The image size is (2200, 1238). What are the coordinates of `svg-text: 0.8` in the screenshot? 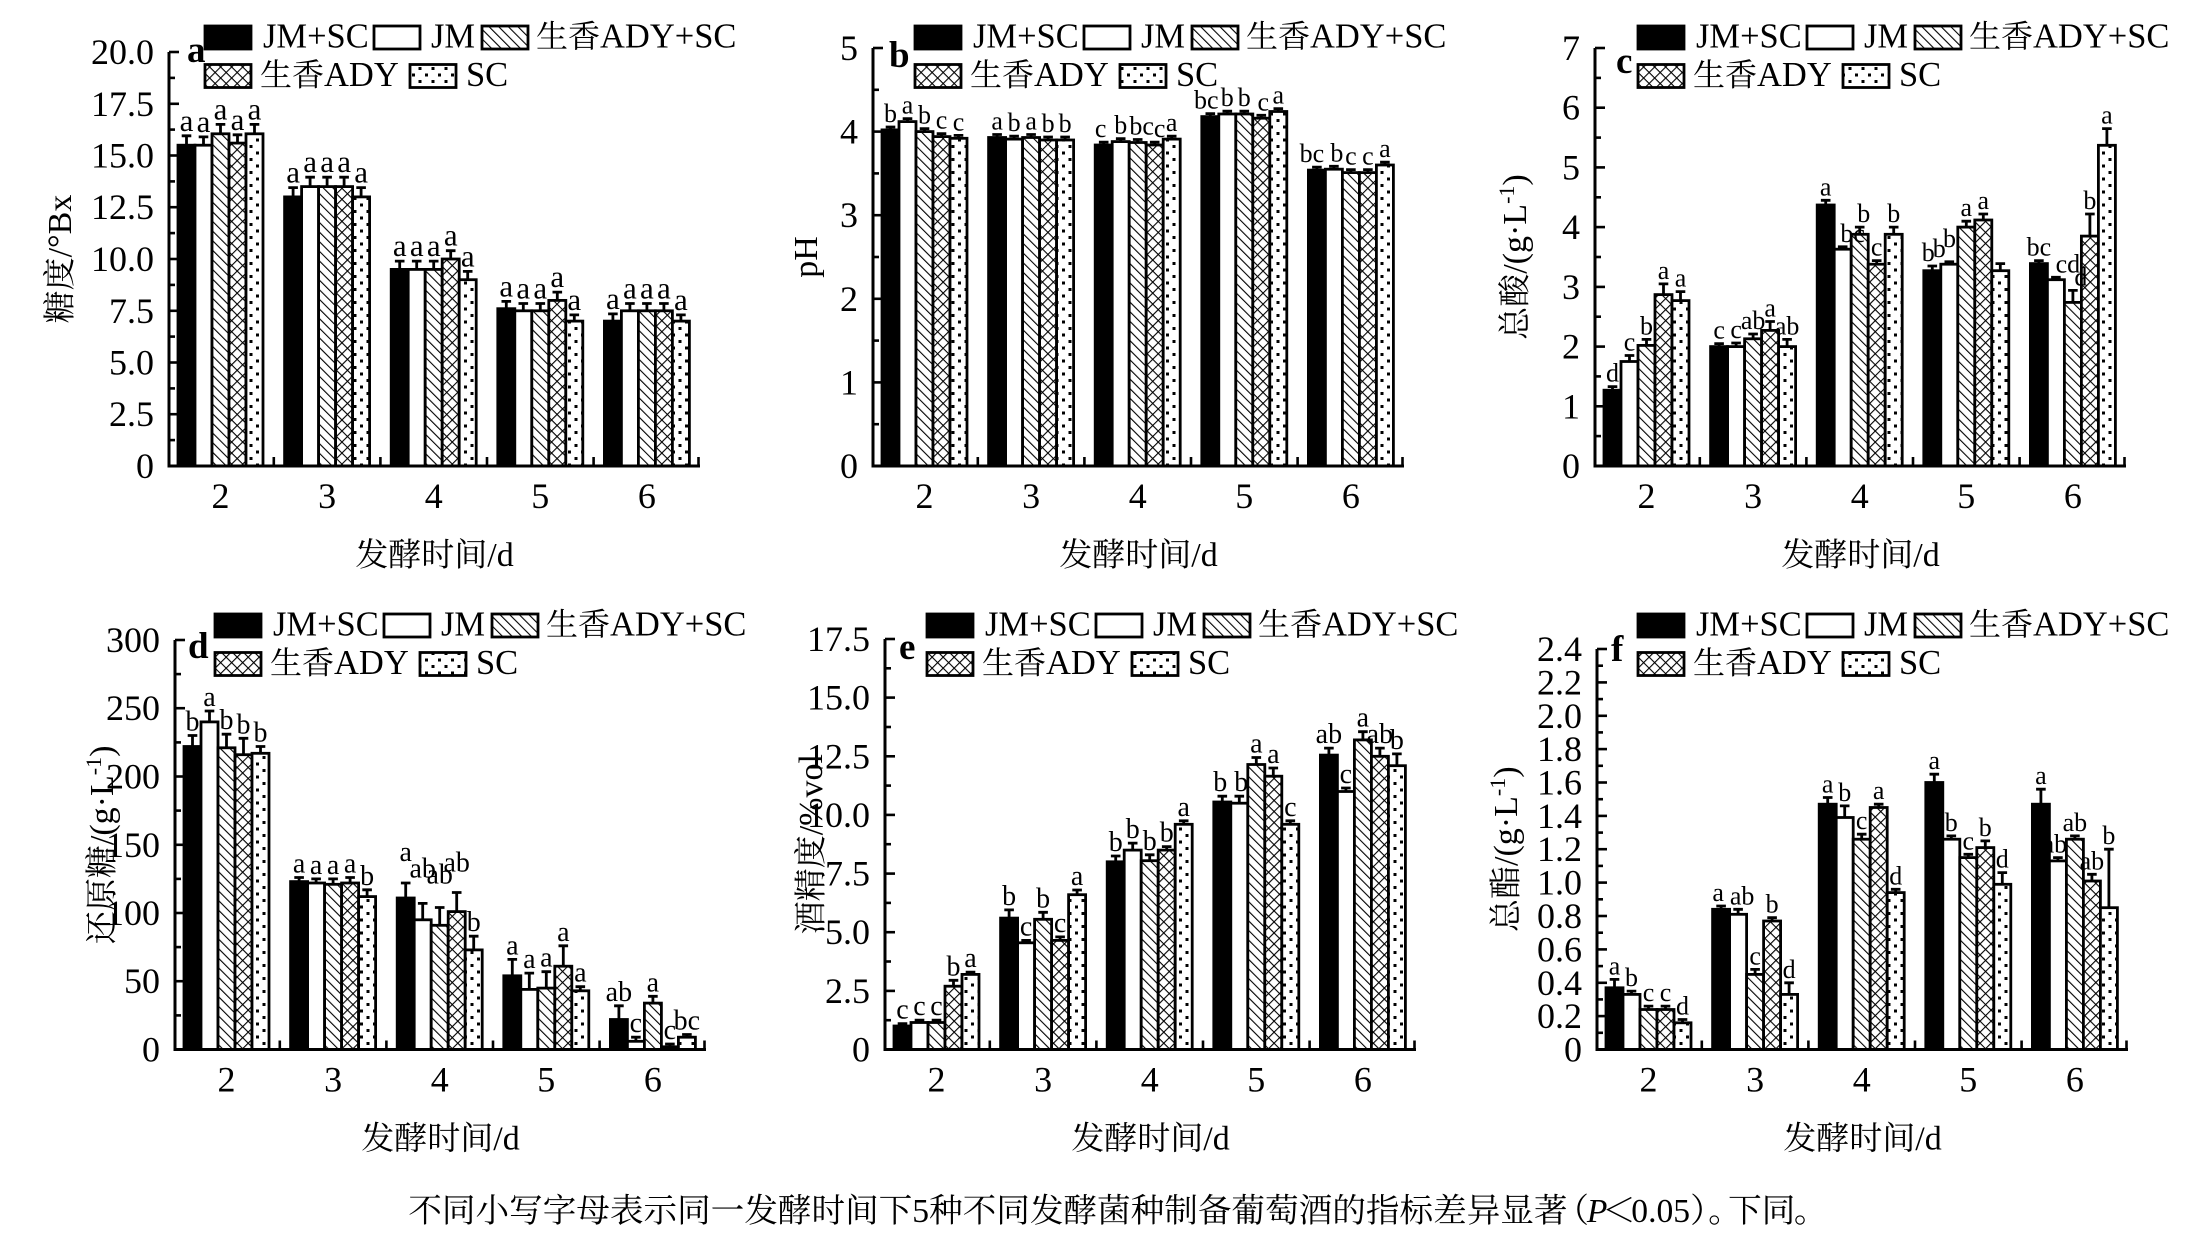 It's located at (1559, 916).